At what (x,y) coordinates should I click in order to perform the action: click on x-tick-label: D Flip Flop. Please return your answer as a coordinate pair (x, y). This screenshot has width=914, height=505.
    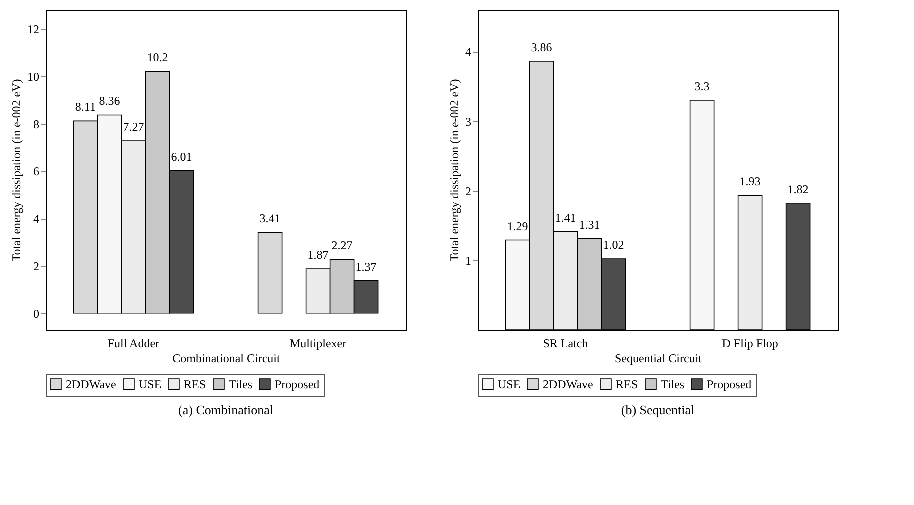
    Looking at the image, I should click on (750, 343).